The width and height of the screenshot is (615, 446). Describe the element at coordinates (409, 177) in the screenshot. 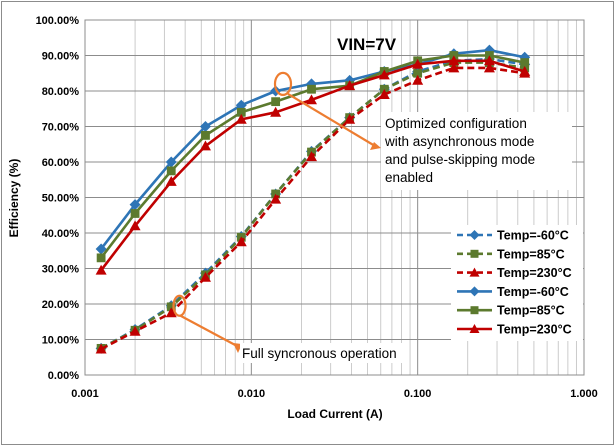

I see `annotation-text: enabled` at that location.